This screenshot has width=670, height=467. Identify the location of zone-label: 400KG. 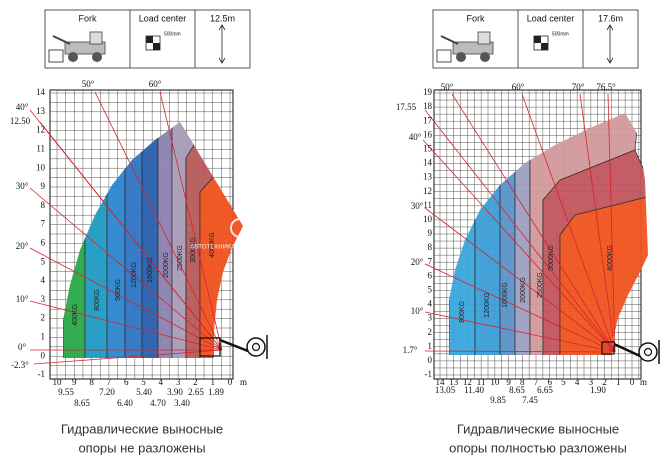
(75, 315).